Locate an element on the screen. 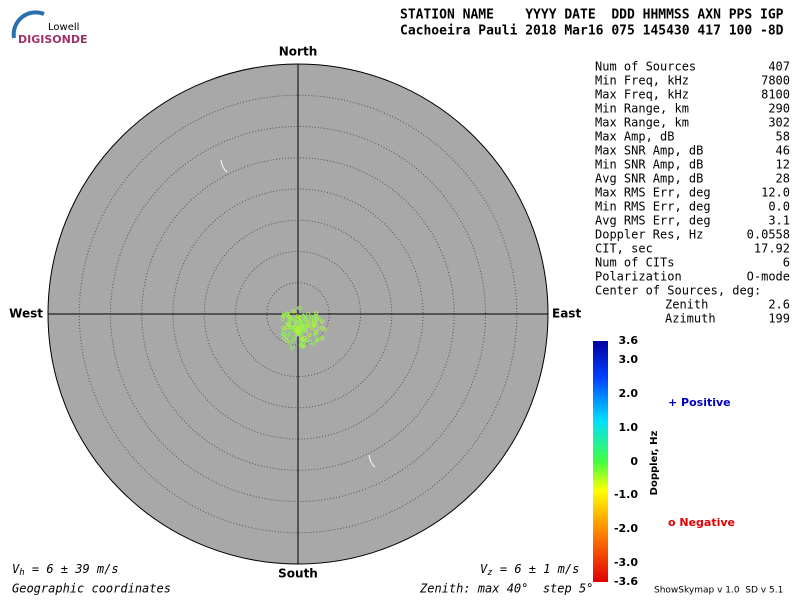 The image size is (800, 600). west-label: West is located at coordinates (26, 314).